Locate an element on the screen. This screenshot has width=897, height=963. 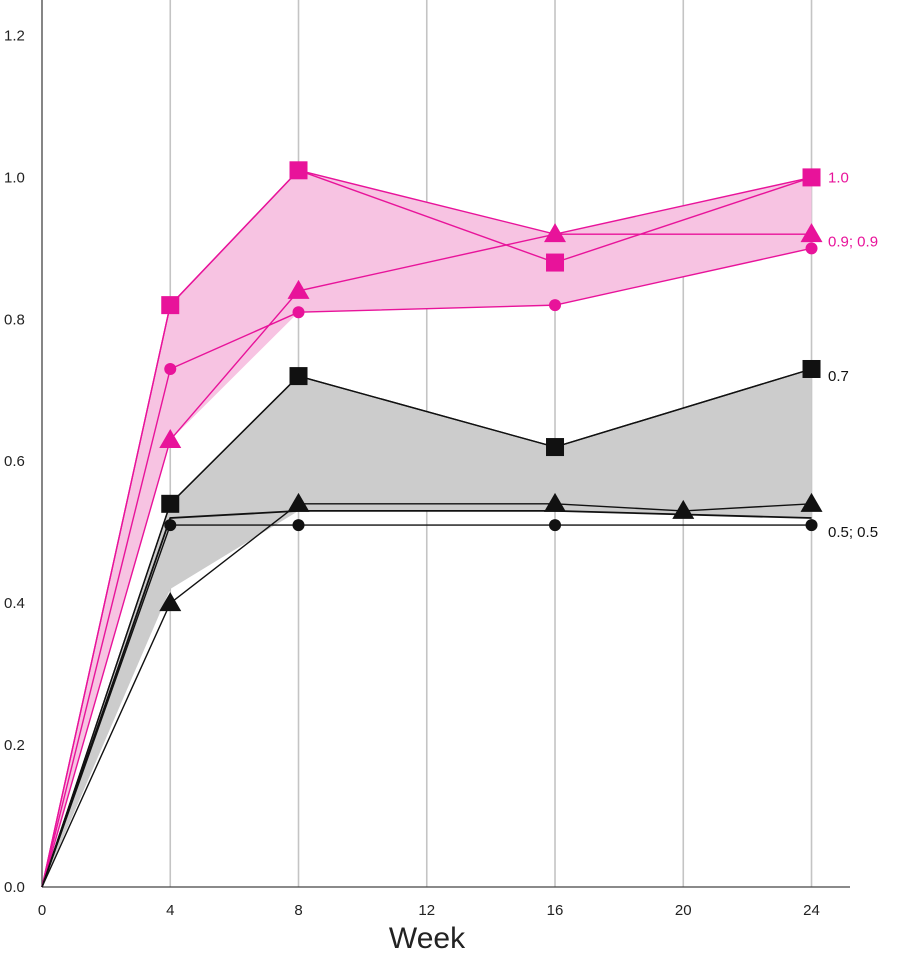
x-tick-label-20: 20 is located at coordinates (683, 910).